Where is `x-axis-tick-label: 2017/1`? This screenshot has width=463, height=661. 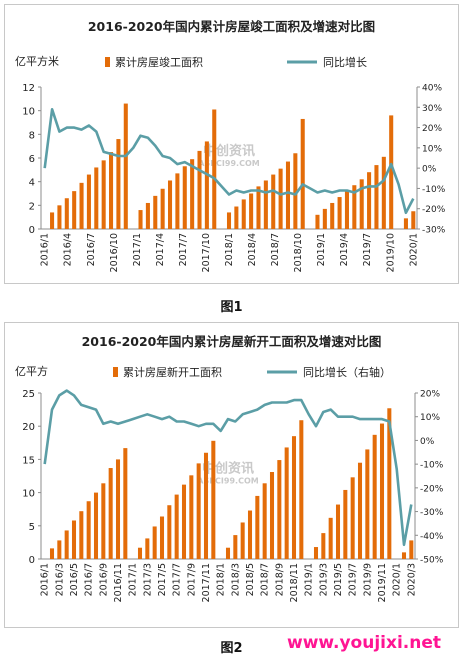
x-axis-tick-label: 2017/1 is located at coordinates (137, 249).